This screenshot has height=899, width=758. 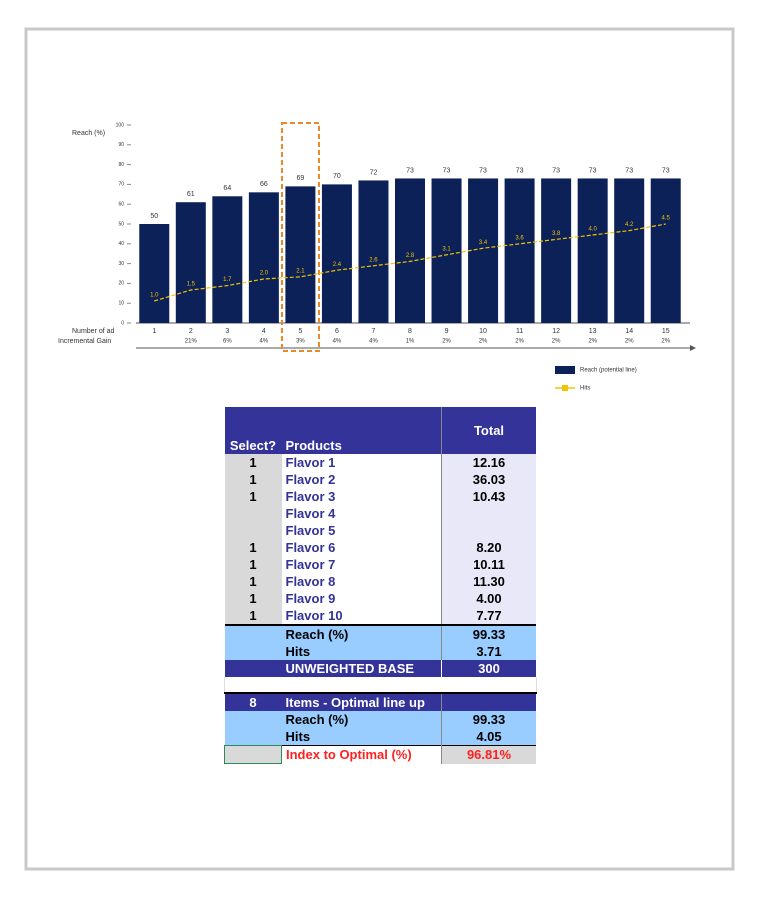 I want to click on table-cell: Select?, so click(x=253, y=430).